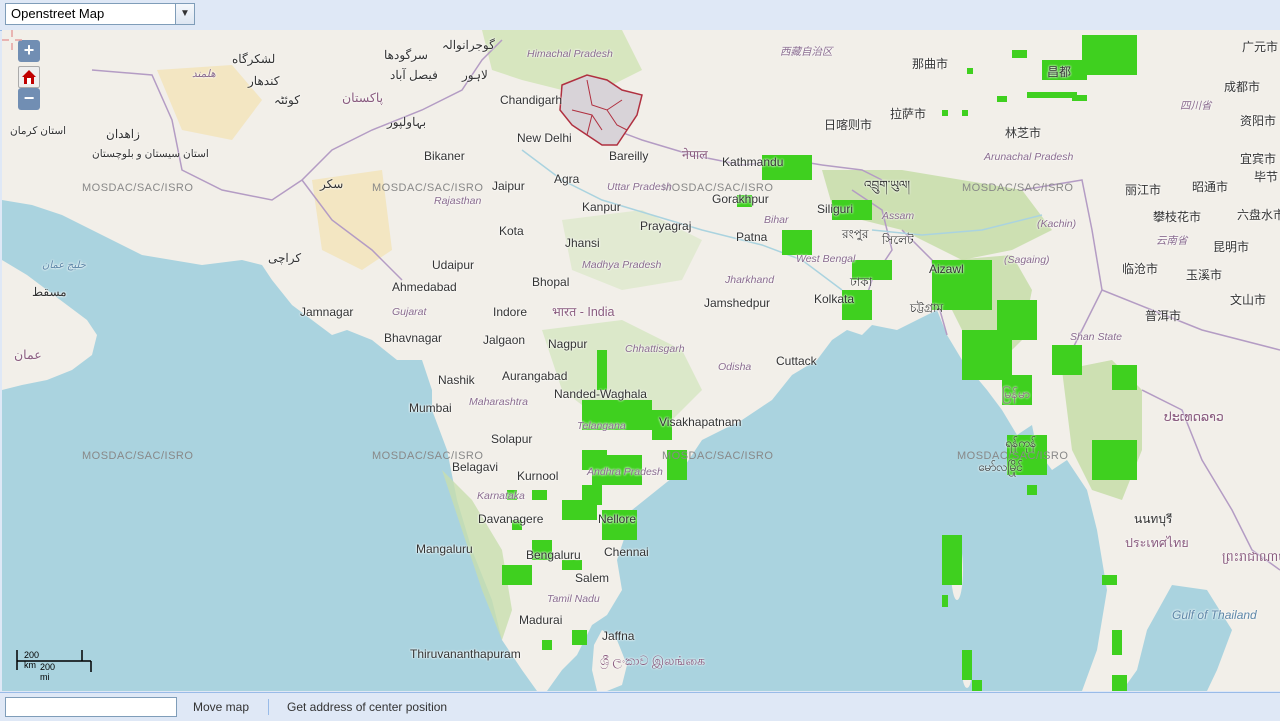  Describe the element at coordinates (826, 259) in the screenshot. I see `map-label: West Bengal` at that location.